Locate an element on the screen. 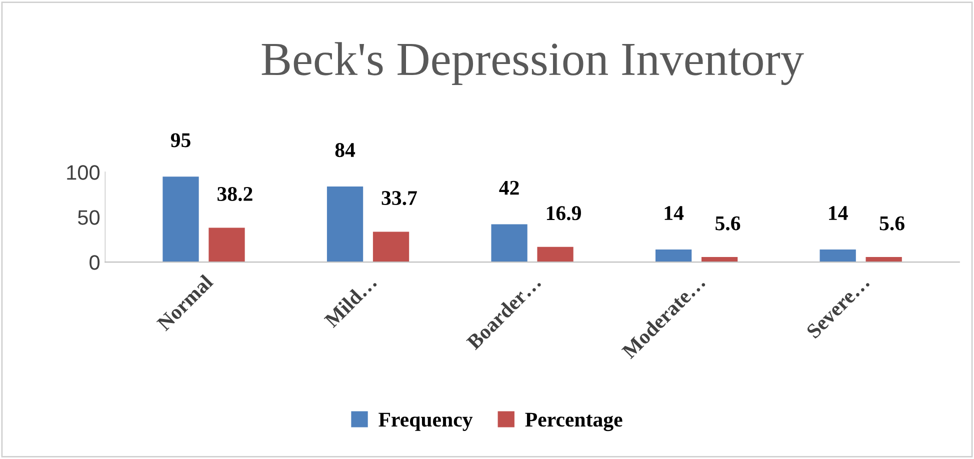 The width and height of the screenshot is (974, 459). y-tick-label: 50 is located at coordinates (89, 217).